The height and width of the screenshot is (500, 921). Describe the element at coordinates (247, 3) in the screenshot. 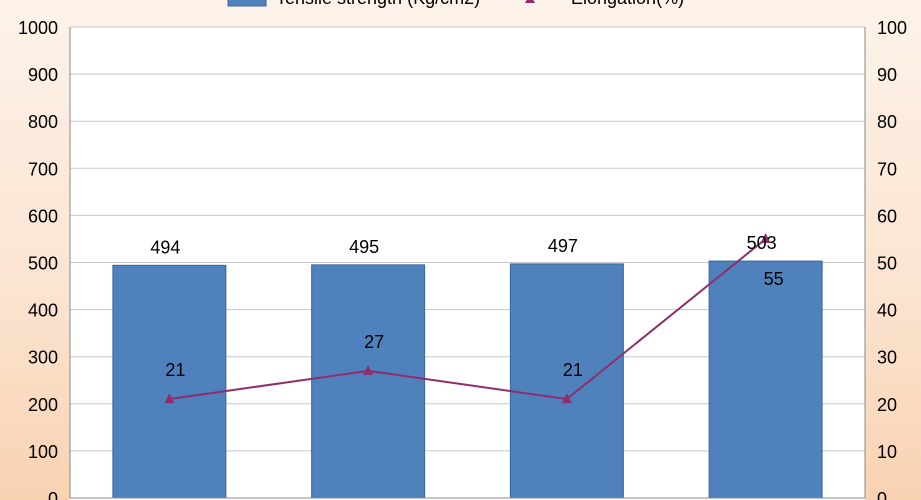

I see `legend-swatch-tensile` at that location.